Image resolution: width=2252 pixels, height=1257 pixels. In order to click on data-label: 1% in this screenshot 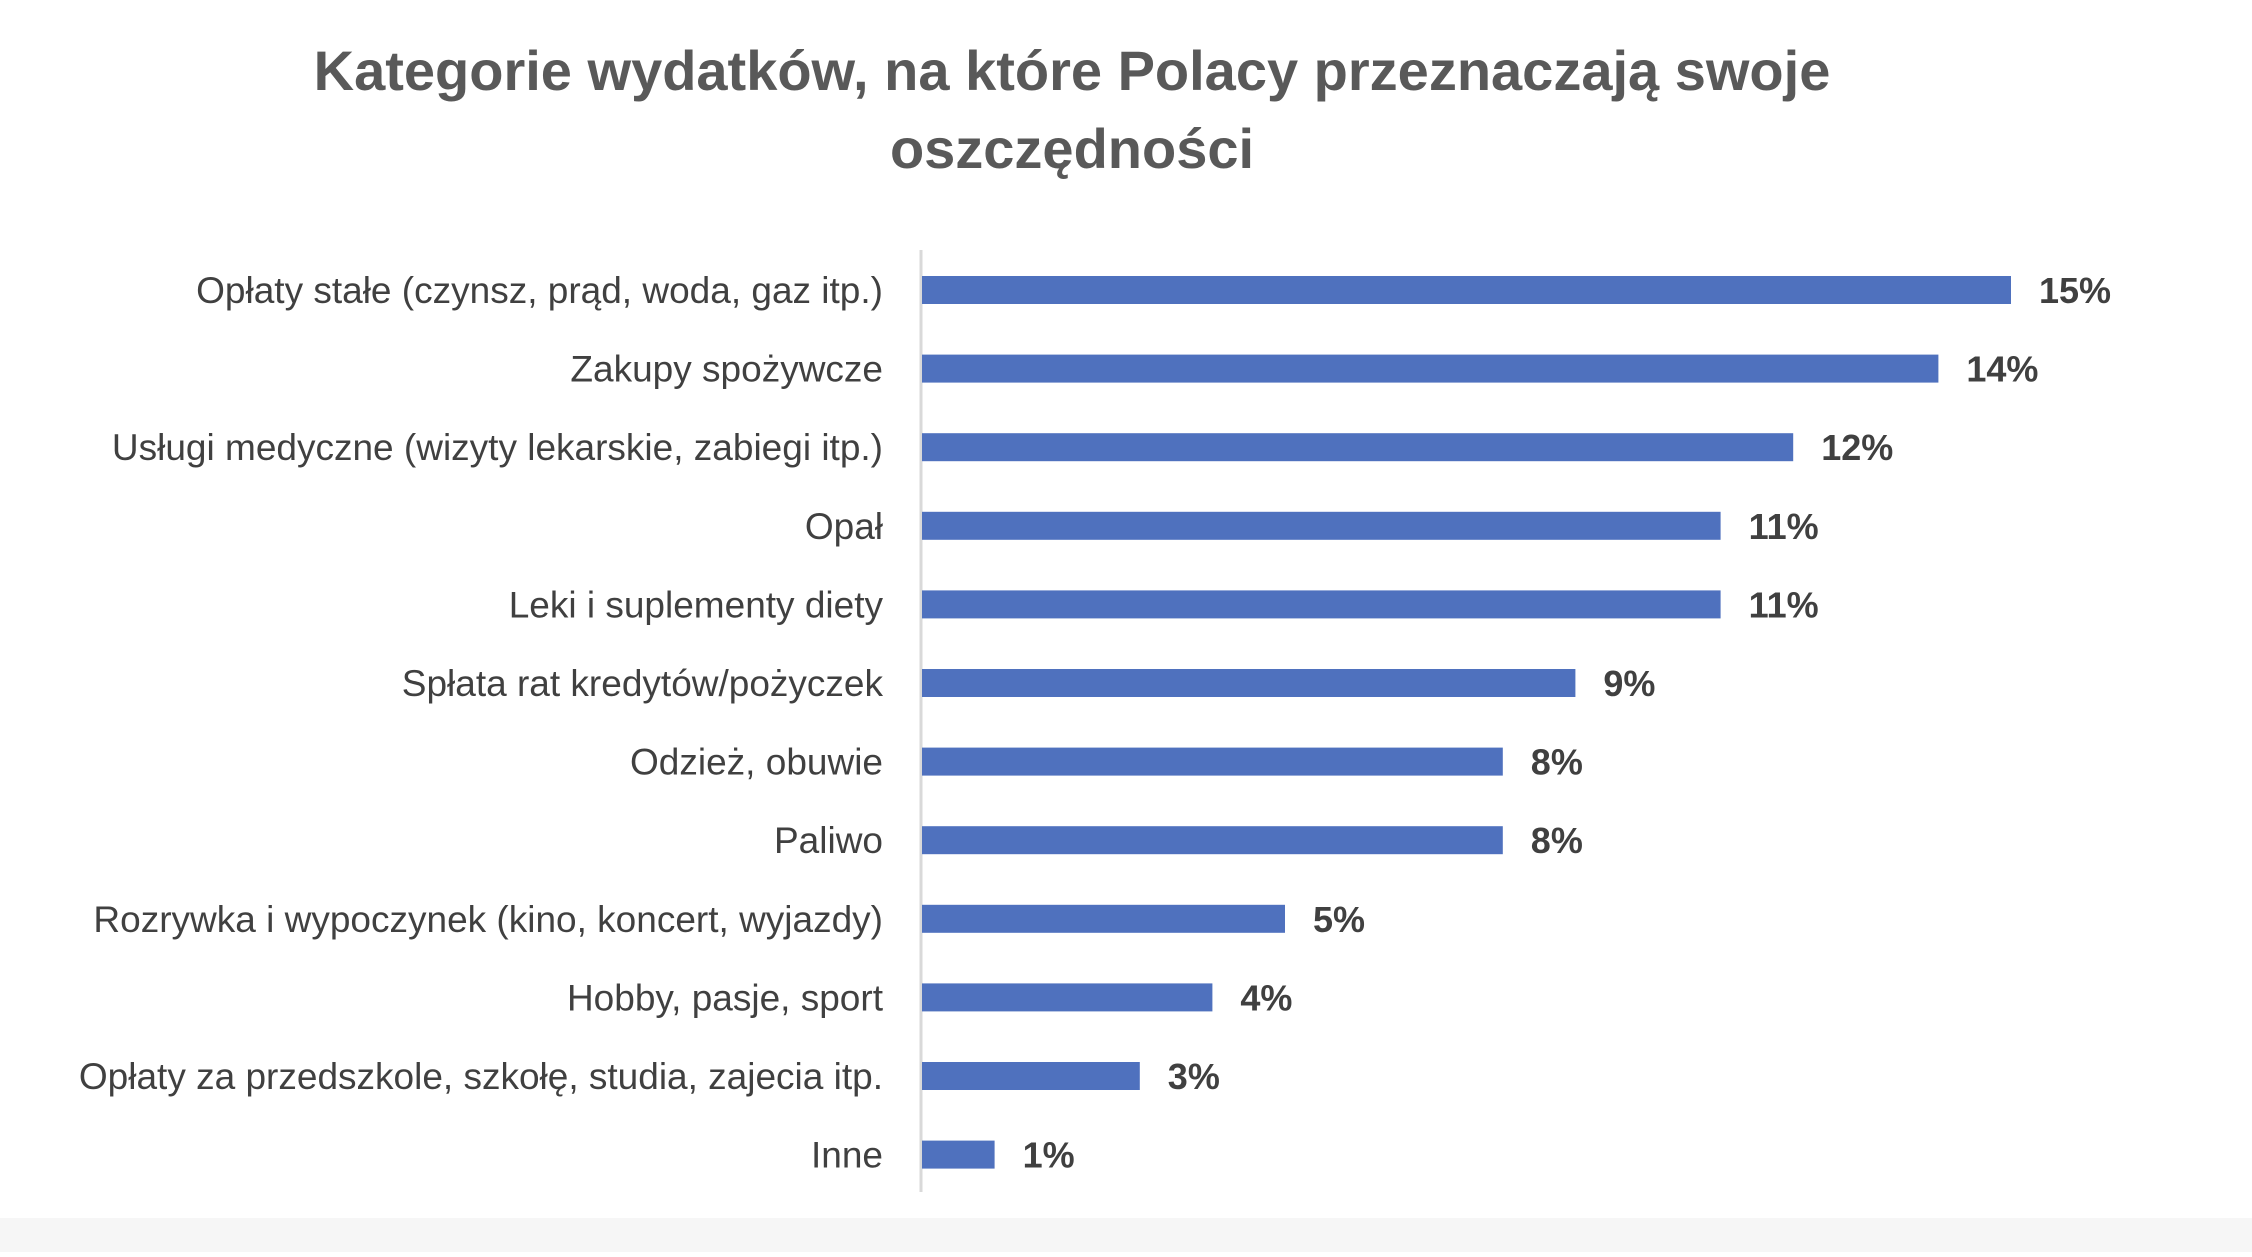, I will do `click(1049, 1155)`.